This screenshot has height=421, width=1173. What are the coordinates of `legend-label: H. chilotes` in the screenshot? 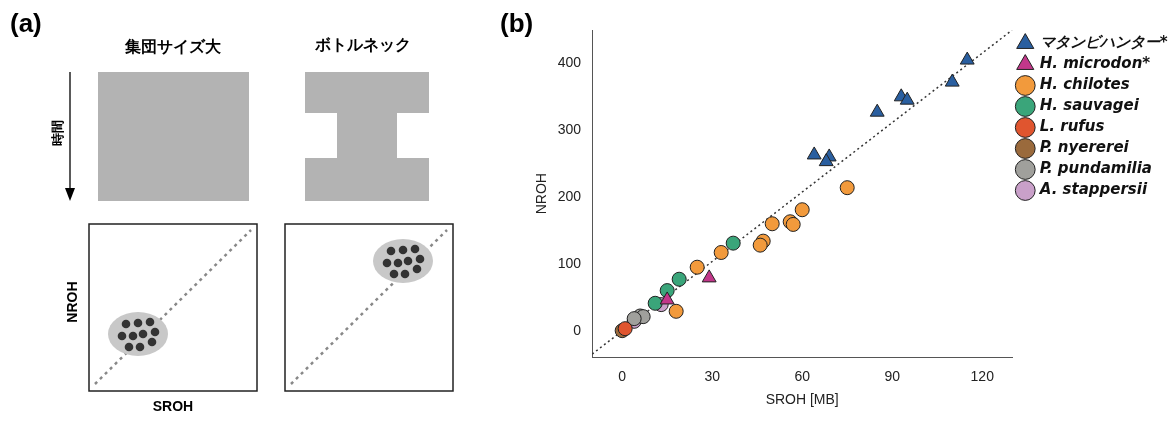 It's located at (1084, 84).